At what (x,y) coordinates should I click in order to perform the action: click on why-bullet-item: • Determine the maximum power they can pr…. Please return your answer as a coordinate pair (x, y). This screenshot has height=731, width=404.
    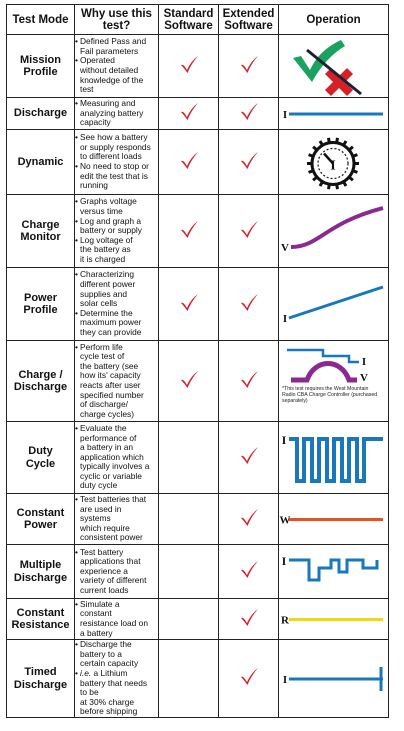
    Looking at the image, I should click on (116, 322).